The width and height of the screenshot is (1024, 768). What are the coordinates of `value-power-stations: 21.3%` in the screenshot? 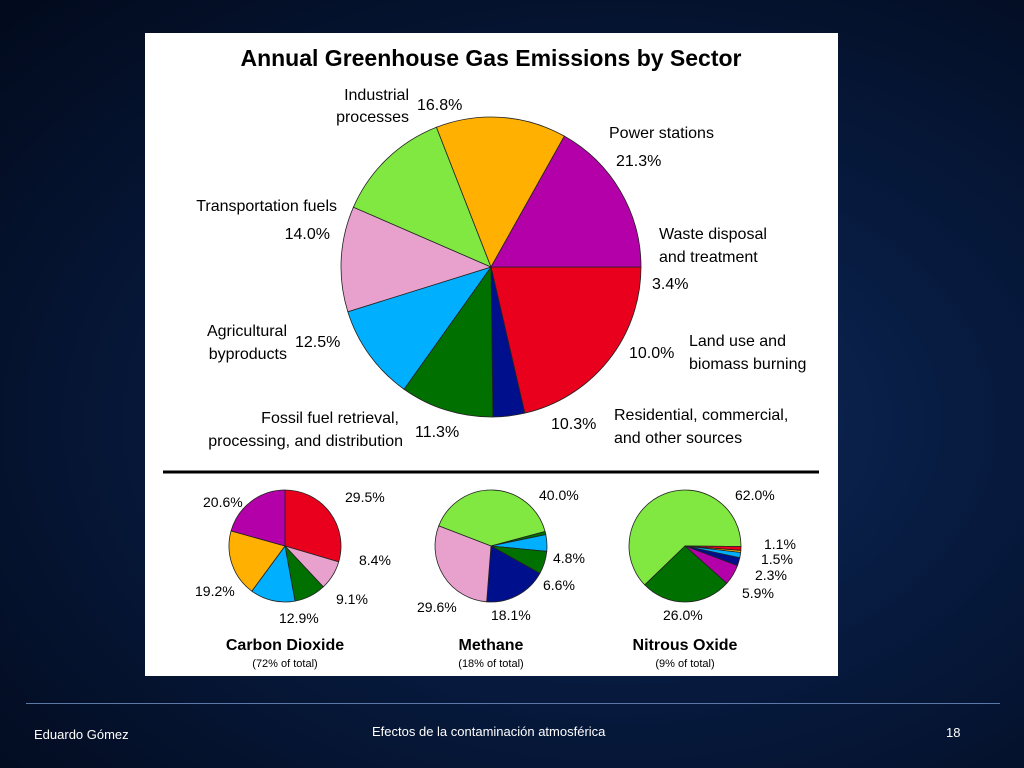 It's located at (638, 161).